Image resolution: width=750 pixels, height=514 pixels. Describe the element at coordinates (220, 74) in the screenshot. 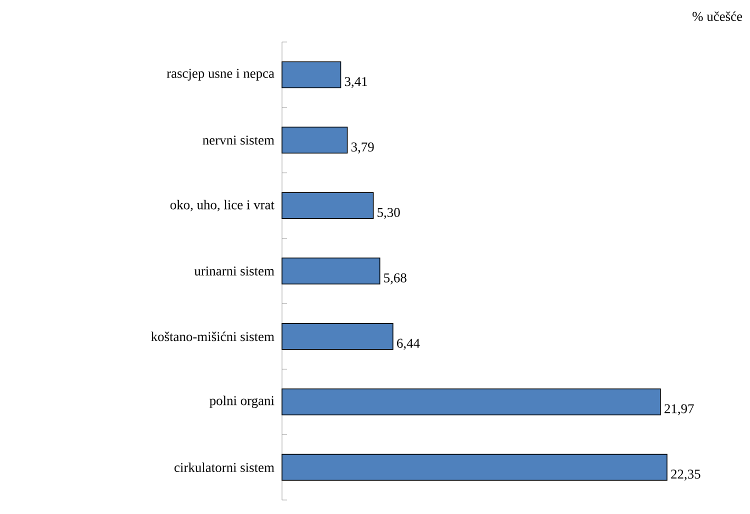

I see `y-tick-label: rascjep usne i nepca` at that location.